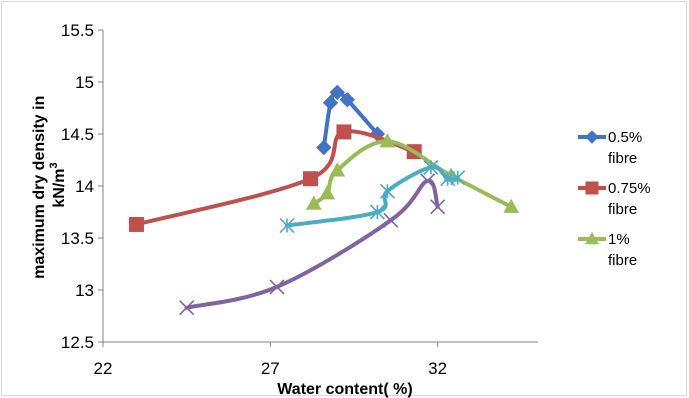  What do you see at coordinates (77, 342) in the screenshot?
I see `y-tick-label: 12.5` at bounding box center [77, 342].